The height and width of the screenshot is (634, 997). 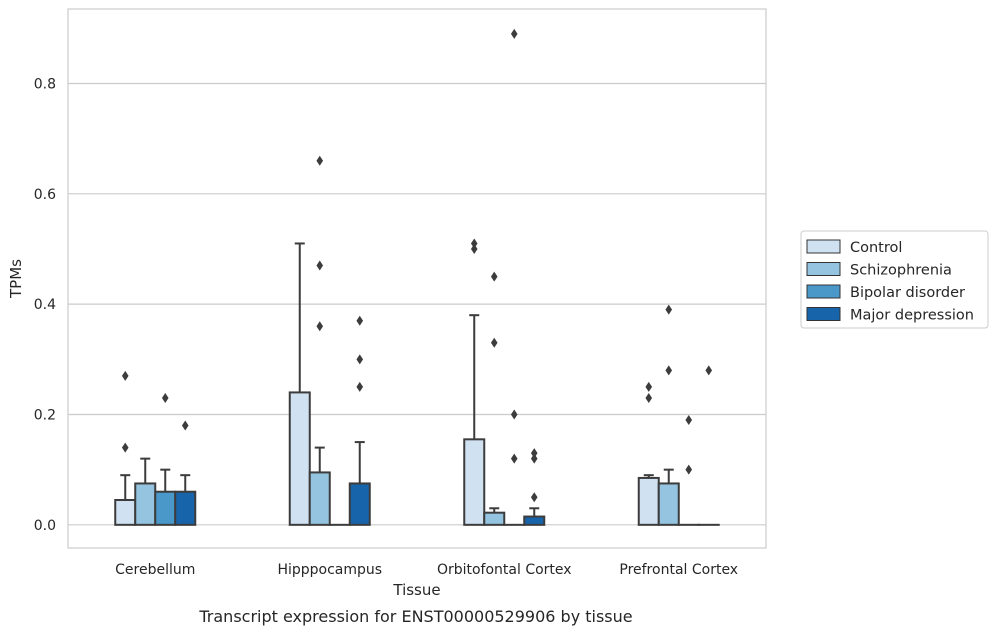 I want to click on x-tick-label: Prefrontal Cortex, so click(x=678, y=570).